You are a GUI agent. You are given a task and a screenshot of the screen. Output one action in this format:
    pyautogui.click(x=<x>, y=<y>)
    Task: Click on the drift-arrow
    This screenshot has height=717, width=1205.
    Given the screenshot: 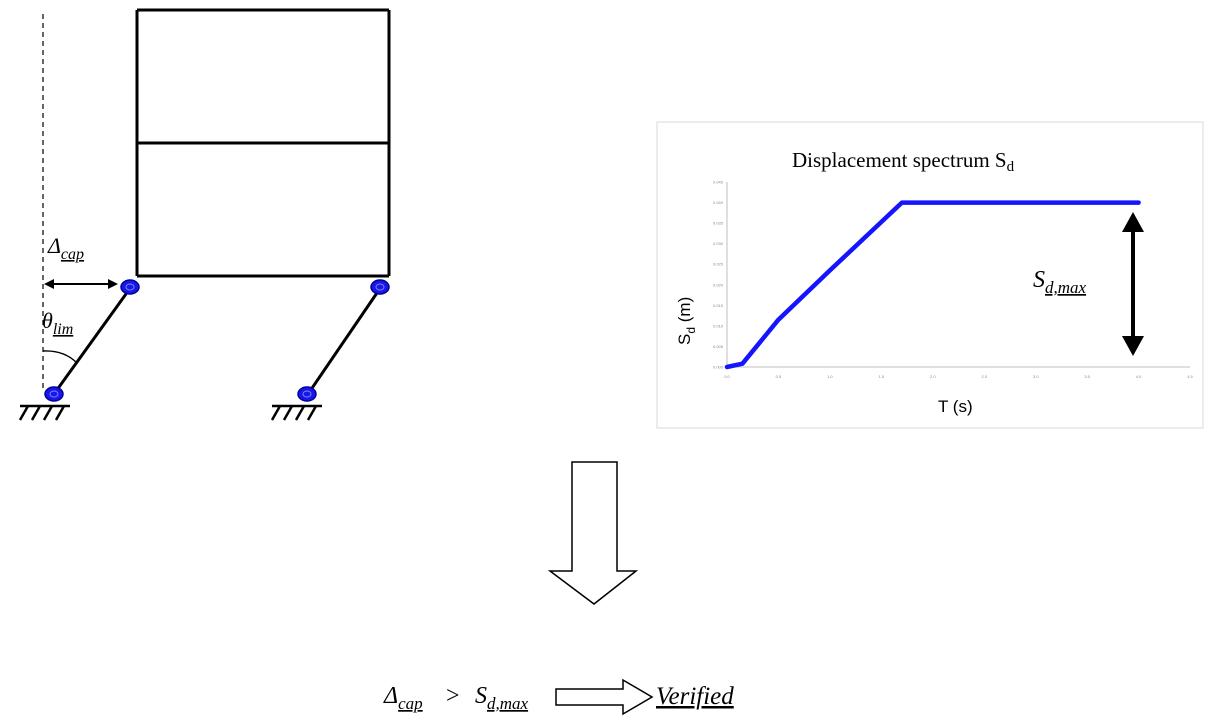 What is the action you would take?
    pyautogui.click(x=81, y=284)
    